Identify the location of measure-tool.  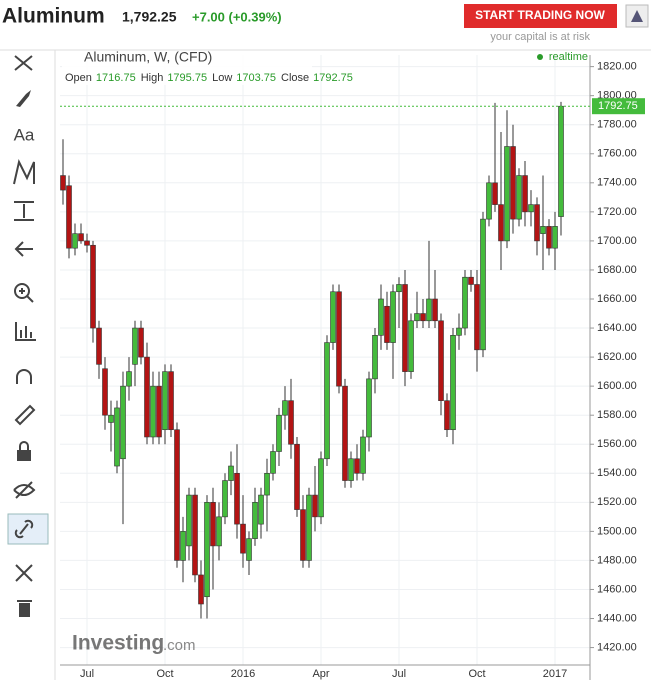
(24, 211).